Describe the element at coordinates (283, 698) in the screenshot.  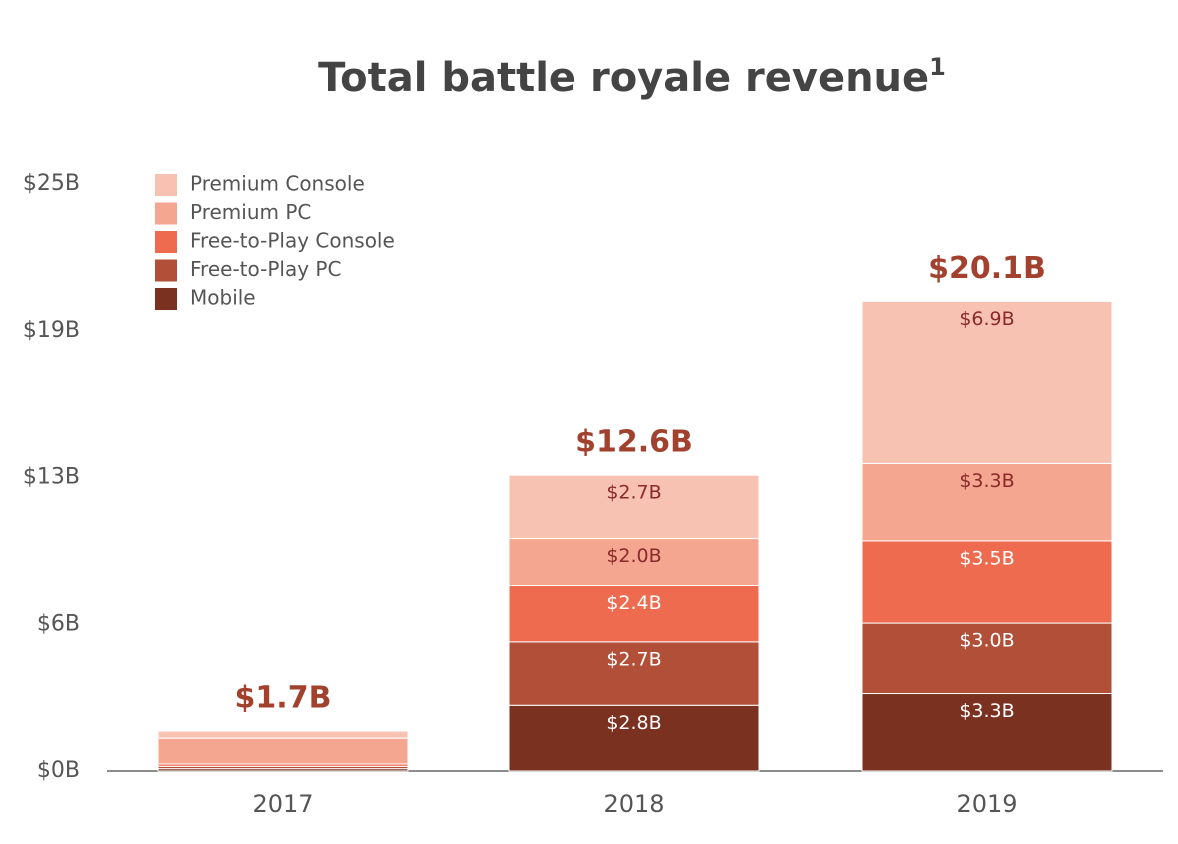
I see `total-label: $1.7B` at that location.